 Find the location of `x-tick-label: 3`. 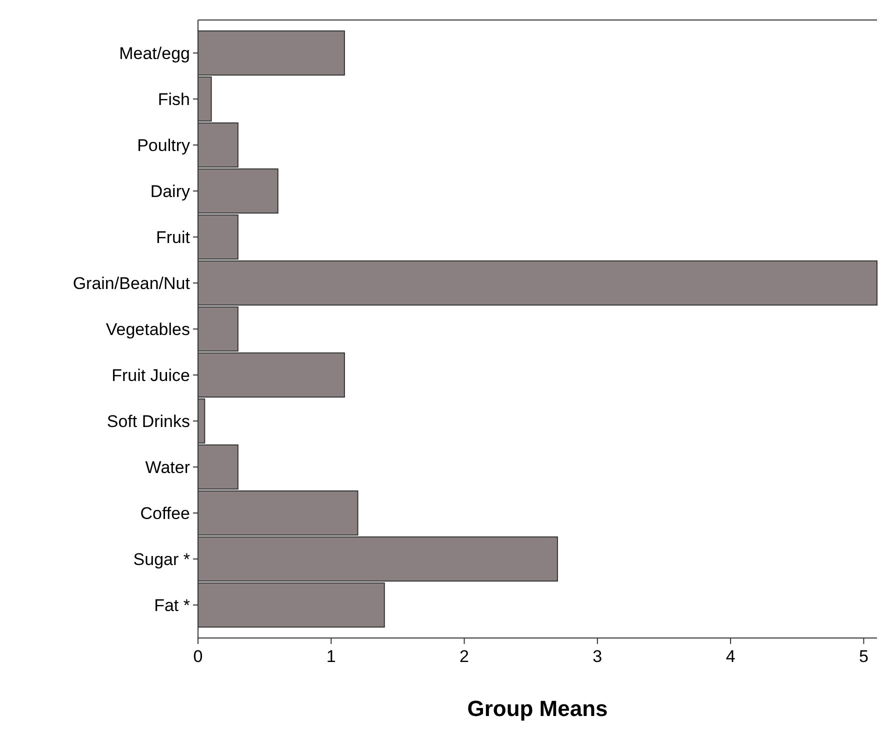

x-tick-label: 3 is located at coordinates (597, 656).